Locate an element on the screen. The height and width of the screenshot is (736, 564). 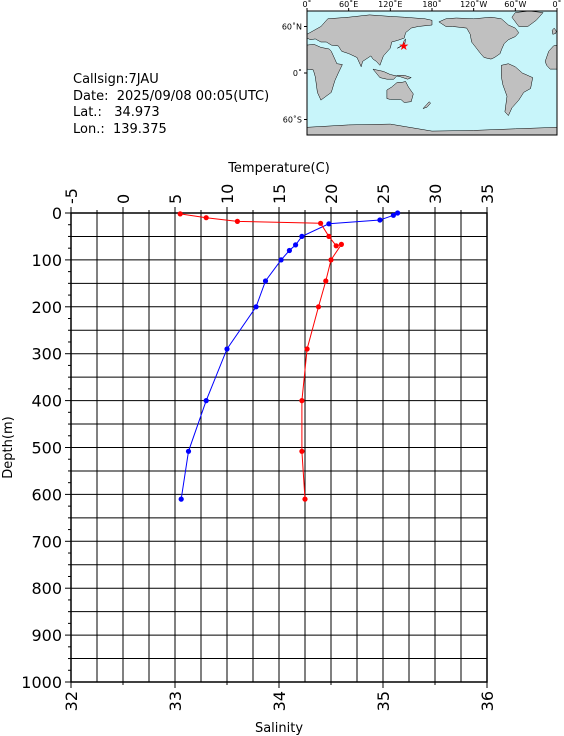
depth-tick-label: 900 is located at coordinates (46, 635).